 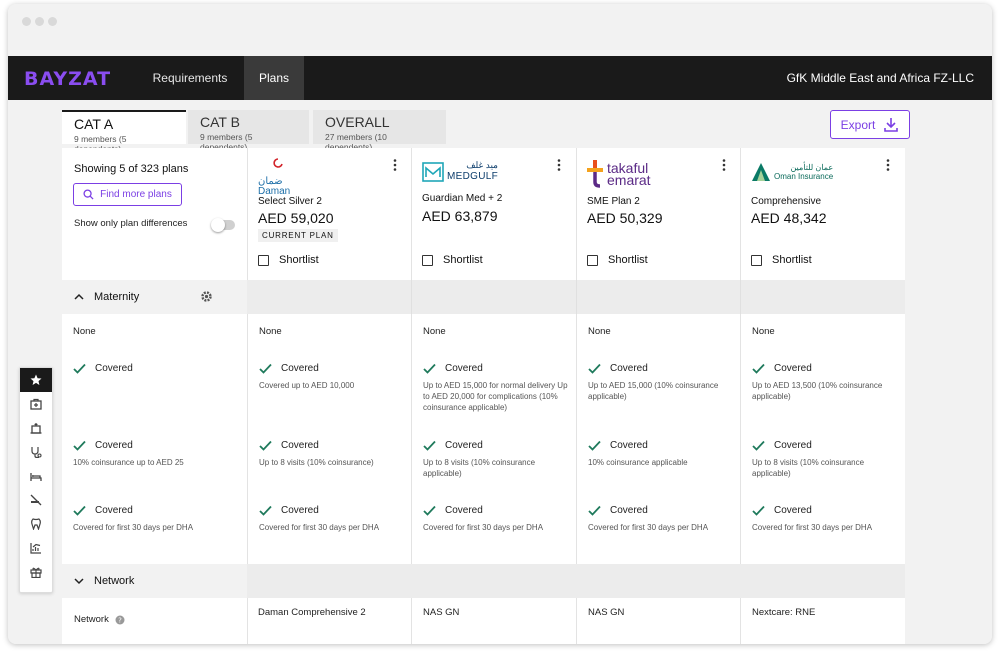 What do you see at coordinates (319, 527) in the screenshot?
I see `coverage-detail: Covered for first 30 days per DHA` at bounding box center [319, 527].